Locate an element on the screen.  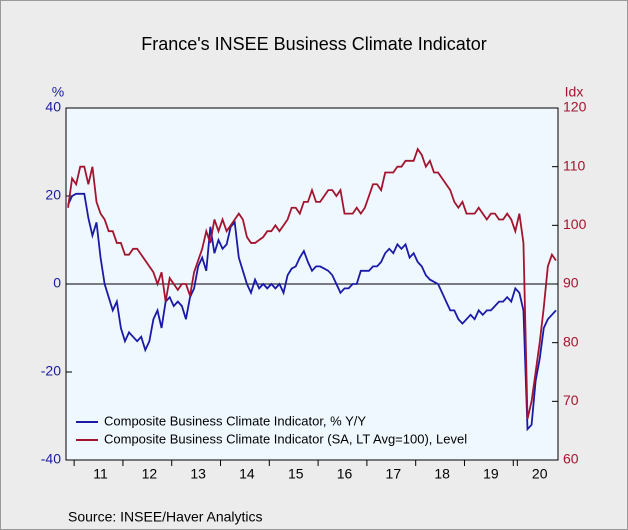
y-tick-label: 40 is located at coordinates (53, 107).